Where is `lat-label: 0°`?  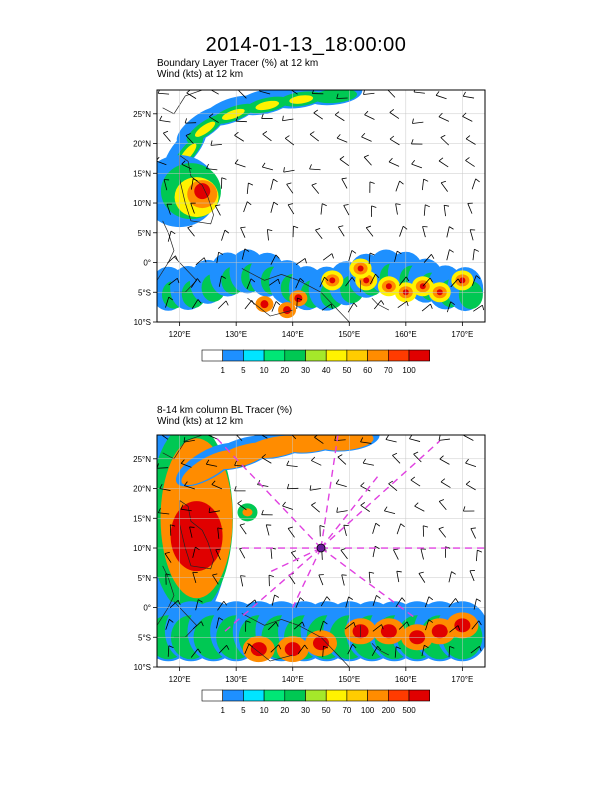
lat-label: 0° is located at coordinates (147, 608).